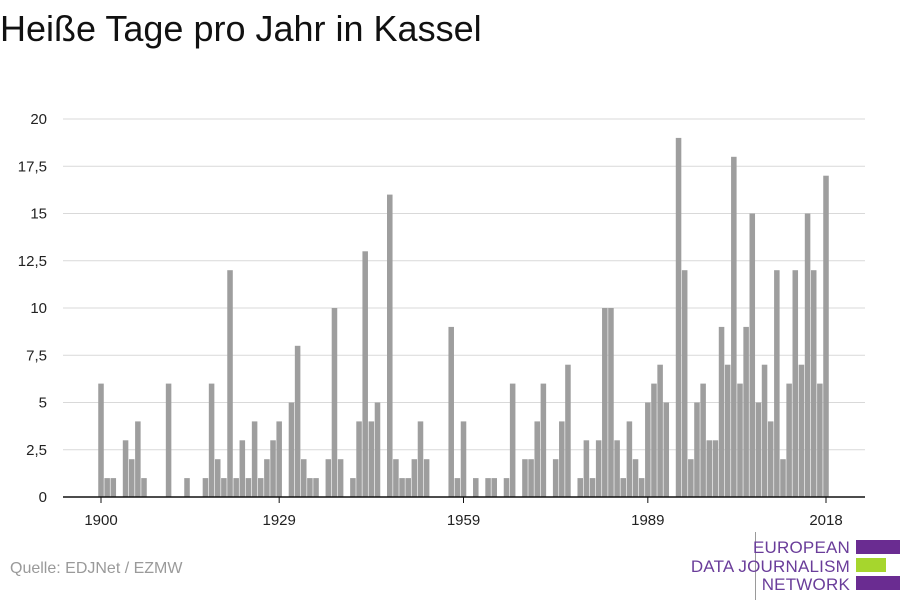 This screenshot has height=600, width=900. Describe the element at coordinates (396, 478) in the screenshot. I see `bar-1948` at that location.